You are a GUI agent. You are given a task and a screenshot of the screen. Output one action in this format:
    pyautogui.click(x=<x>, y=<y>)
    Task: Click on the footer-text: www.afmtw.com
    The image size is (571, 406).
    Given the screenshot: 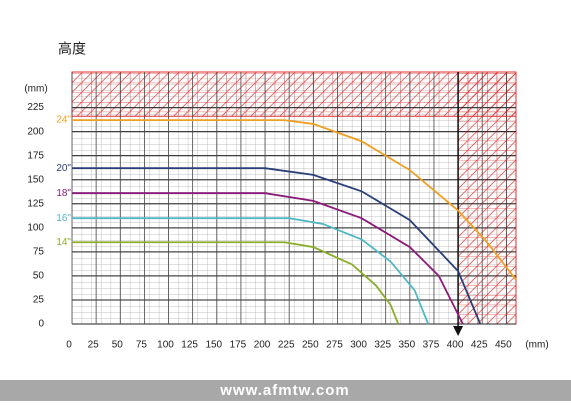 What is the action you would take?
    pyautogui.click(x=284, y=390)
    